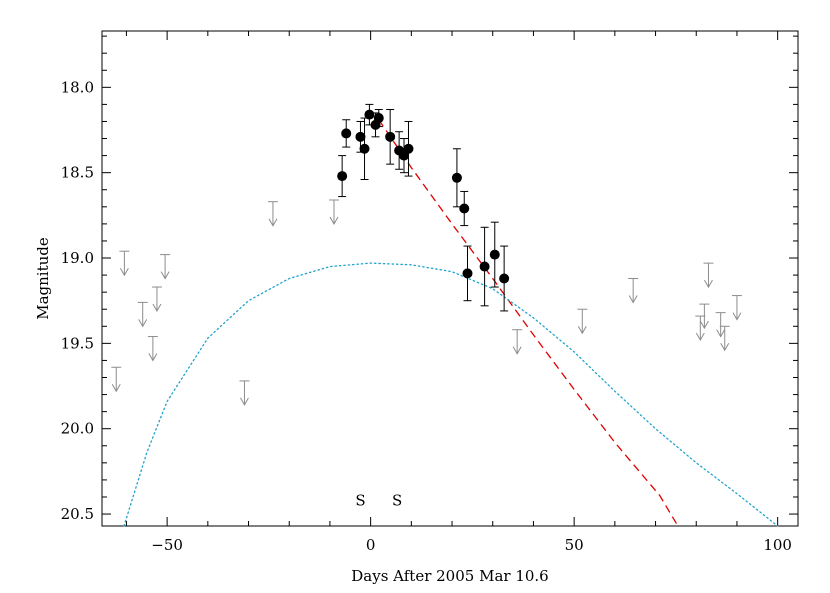 Image resolution: width=830 pixels, height=593 pixels. I want to click on y-tick-label: 19.5, so click(77, 343).